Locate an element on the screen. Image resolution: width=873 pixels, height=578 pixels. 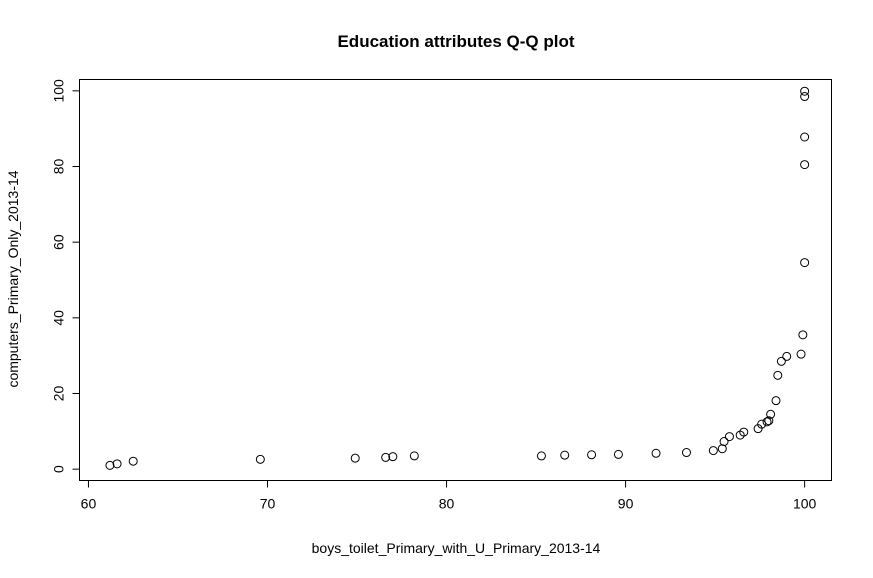
y-tick-label: 20 is located at coordinates (59, 393).